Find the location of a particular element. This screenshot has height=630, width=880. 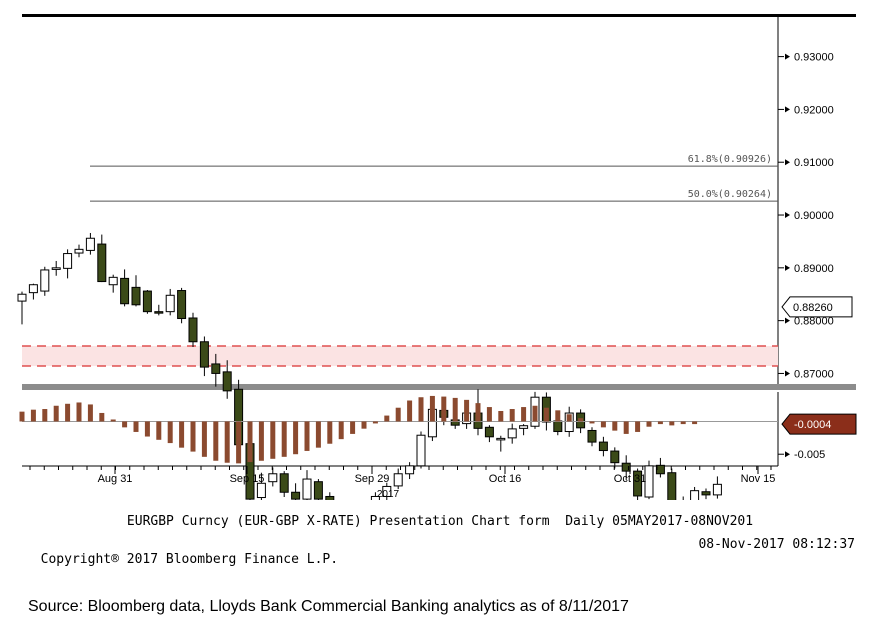

current-price-label: 0.88260 is located at coordinates (813, 308).